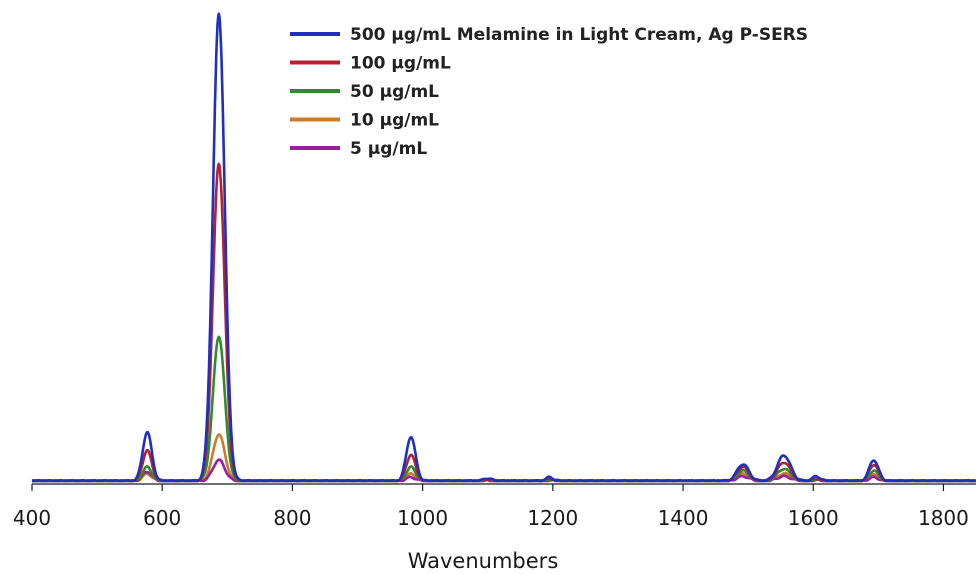  I want to click on legend-label: 50 µg/mL, so click(394, 92).